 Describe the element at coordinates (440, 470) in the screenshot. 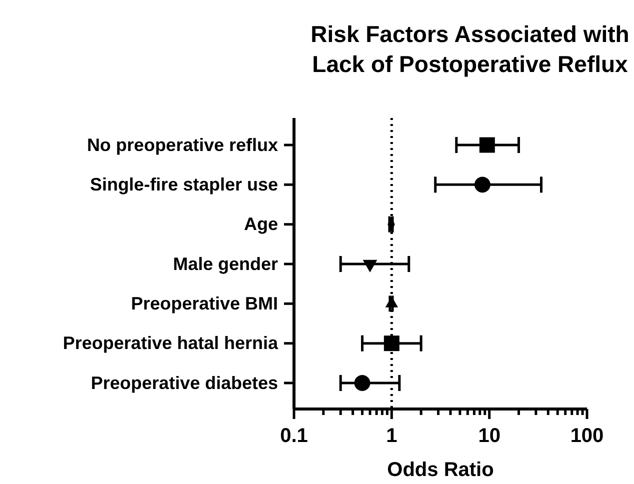

I see `x-axis-title: Odds Ratio` at that location.